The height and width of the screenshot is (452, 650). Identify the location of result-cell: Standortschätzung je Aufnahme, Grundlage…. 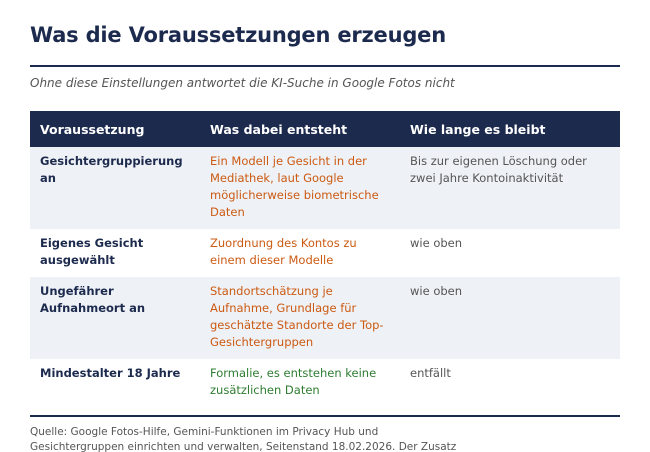
(300, 318).